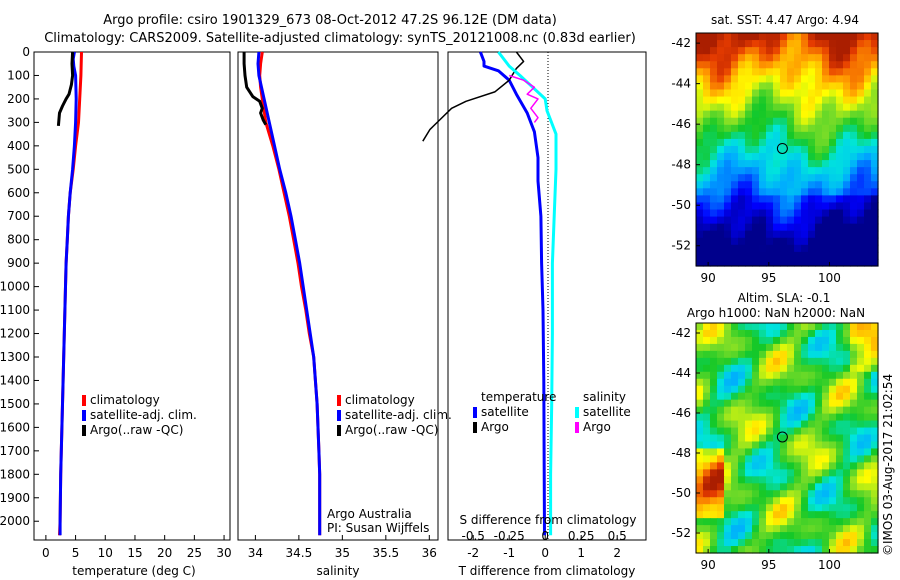  I want to click on salinity-tick-label: 35, so click(342, 553).